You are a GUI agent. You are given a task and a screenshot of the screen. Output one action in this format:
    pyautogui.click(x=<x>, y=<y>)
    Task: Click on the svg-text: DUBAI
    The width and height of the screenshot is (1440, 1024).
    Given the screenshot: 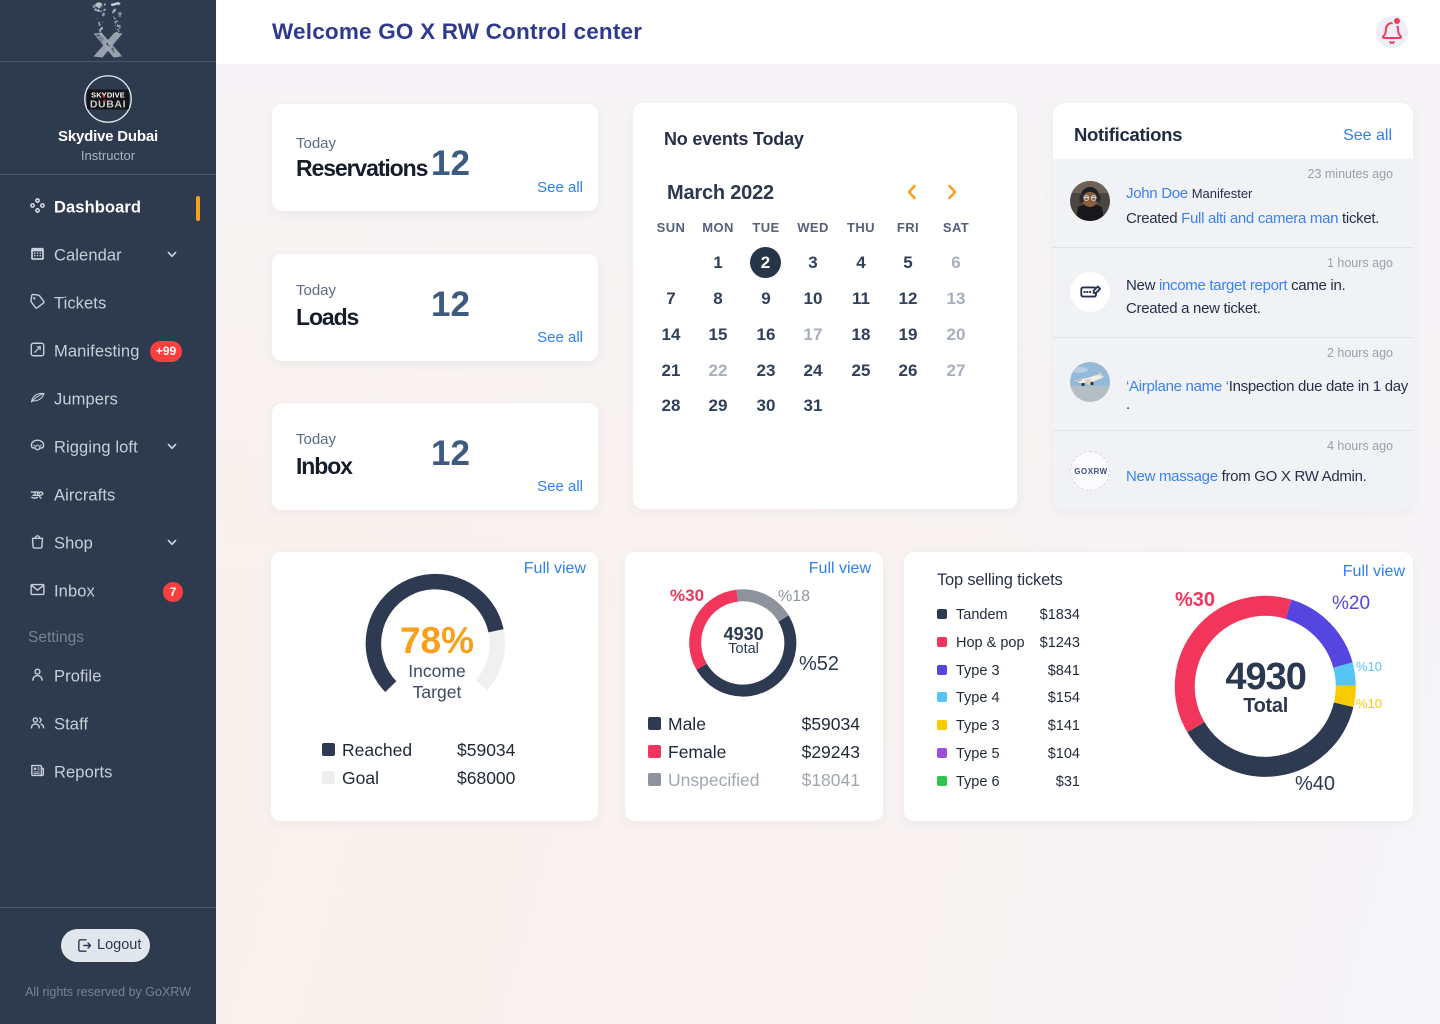 What is the action you would take?
    pyautogui.click(x=108, y=105)
    